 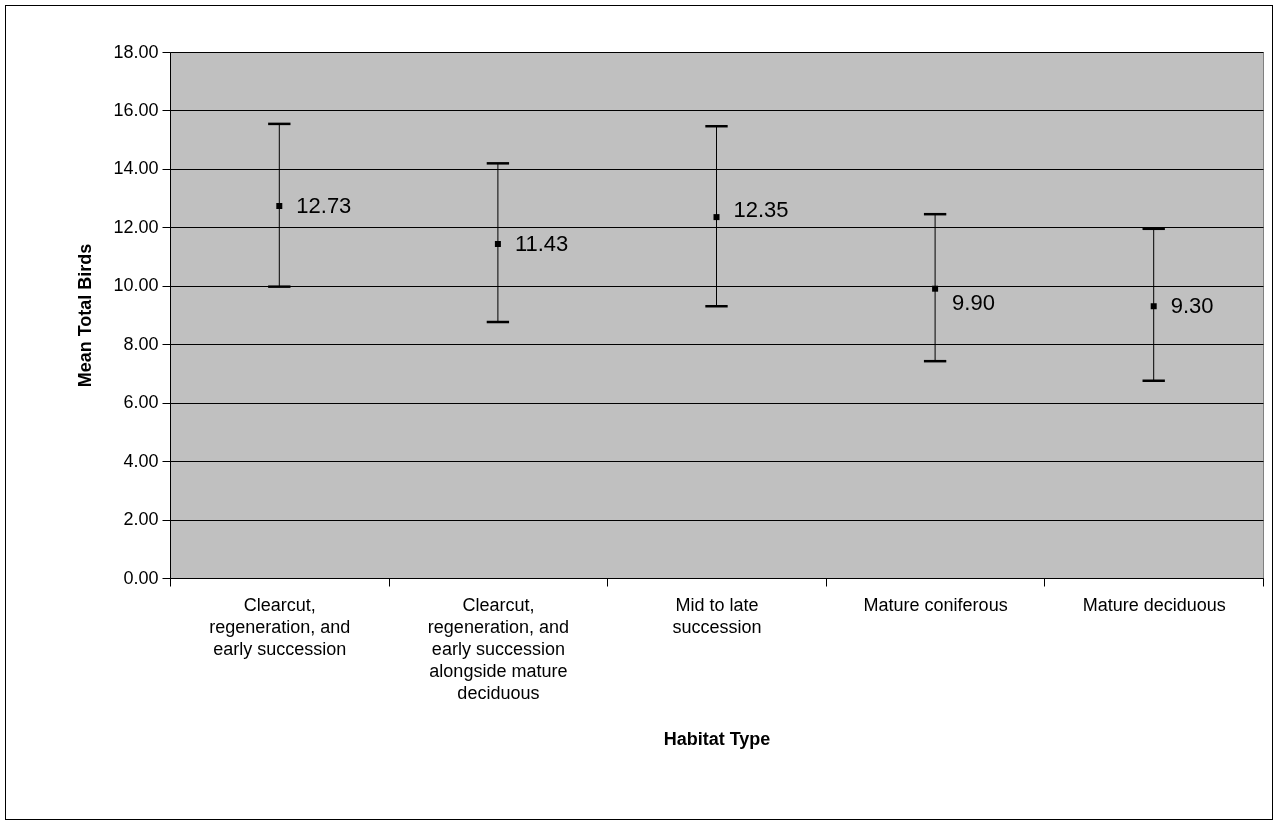 What do you see at coordinates (141, 460) in the screenshot?
I see `y-tick-label: 4.00` at bounding box center [141, 460].